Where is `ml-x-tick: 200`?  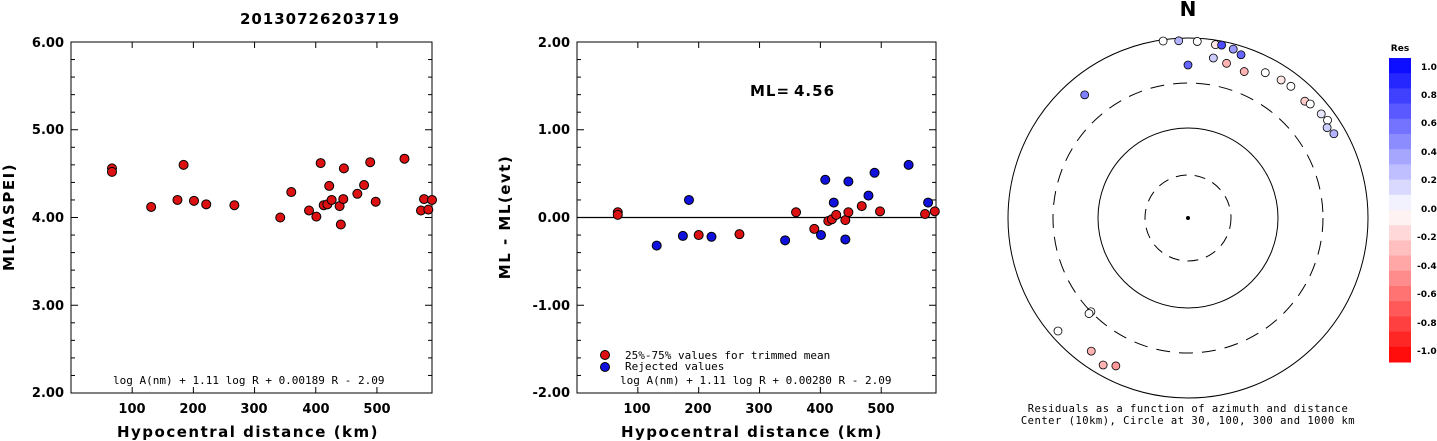
ml-x-tick: 200 is located at coordinates (192, 409).